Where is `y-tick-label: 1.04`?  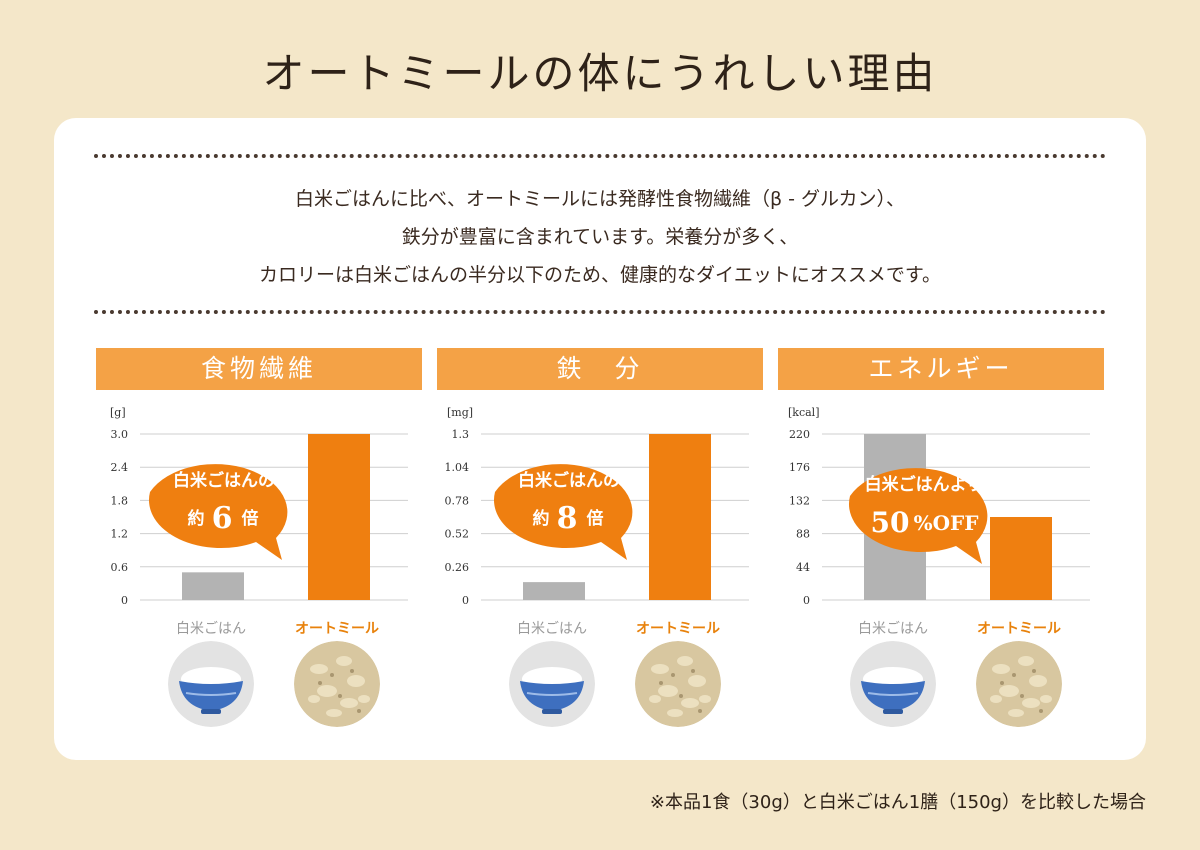 y-tick-label: 1.04 is located at coordinates (457, 467).